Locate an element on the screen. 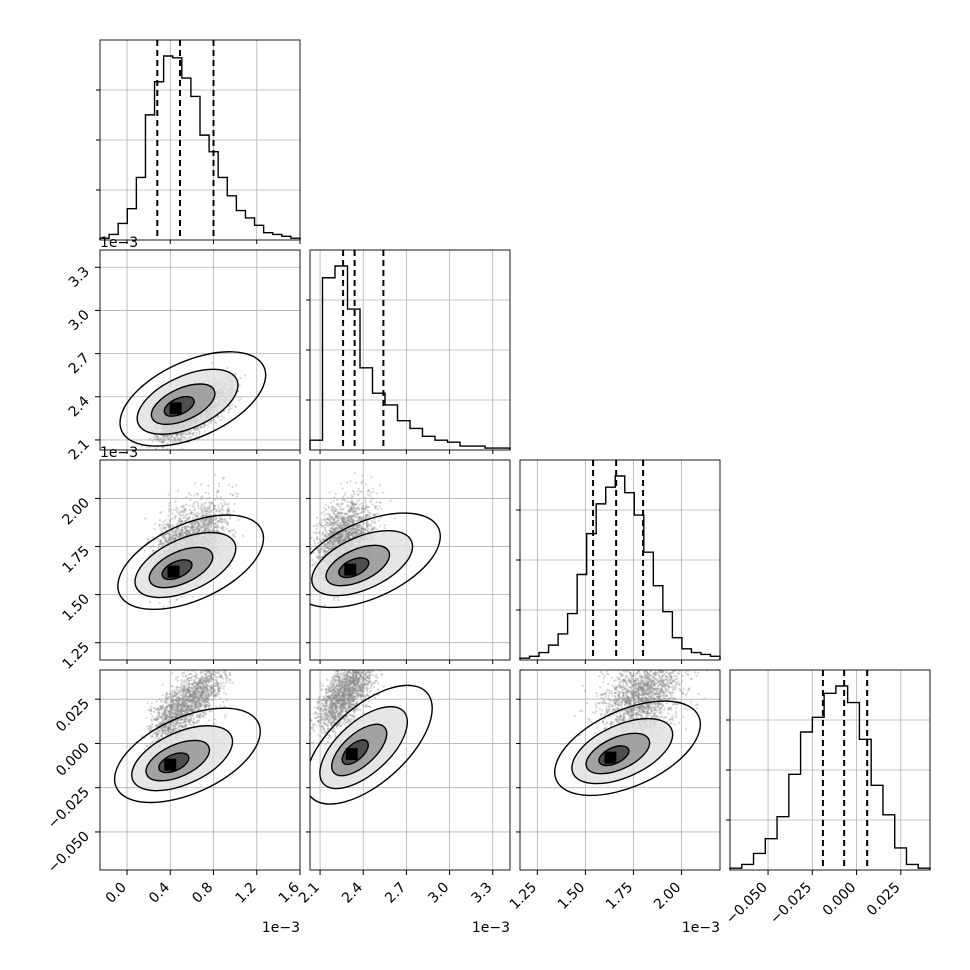 The image size is (970, 970). histogram-step is located at coordinates (200, 147).